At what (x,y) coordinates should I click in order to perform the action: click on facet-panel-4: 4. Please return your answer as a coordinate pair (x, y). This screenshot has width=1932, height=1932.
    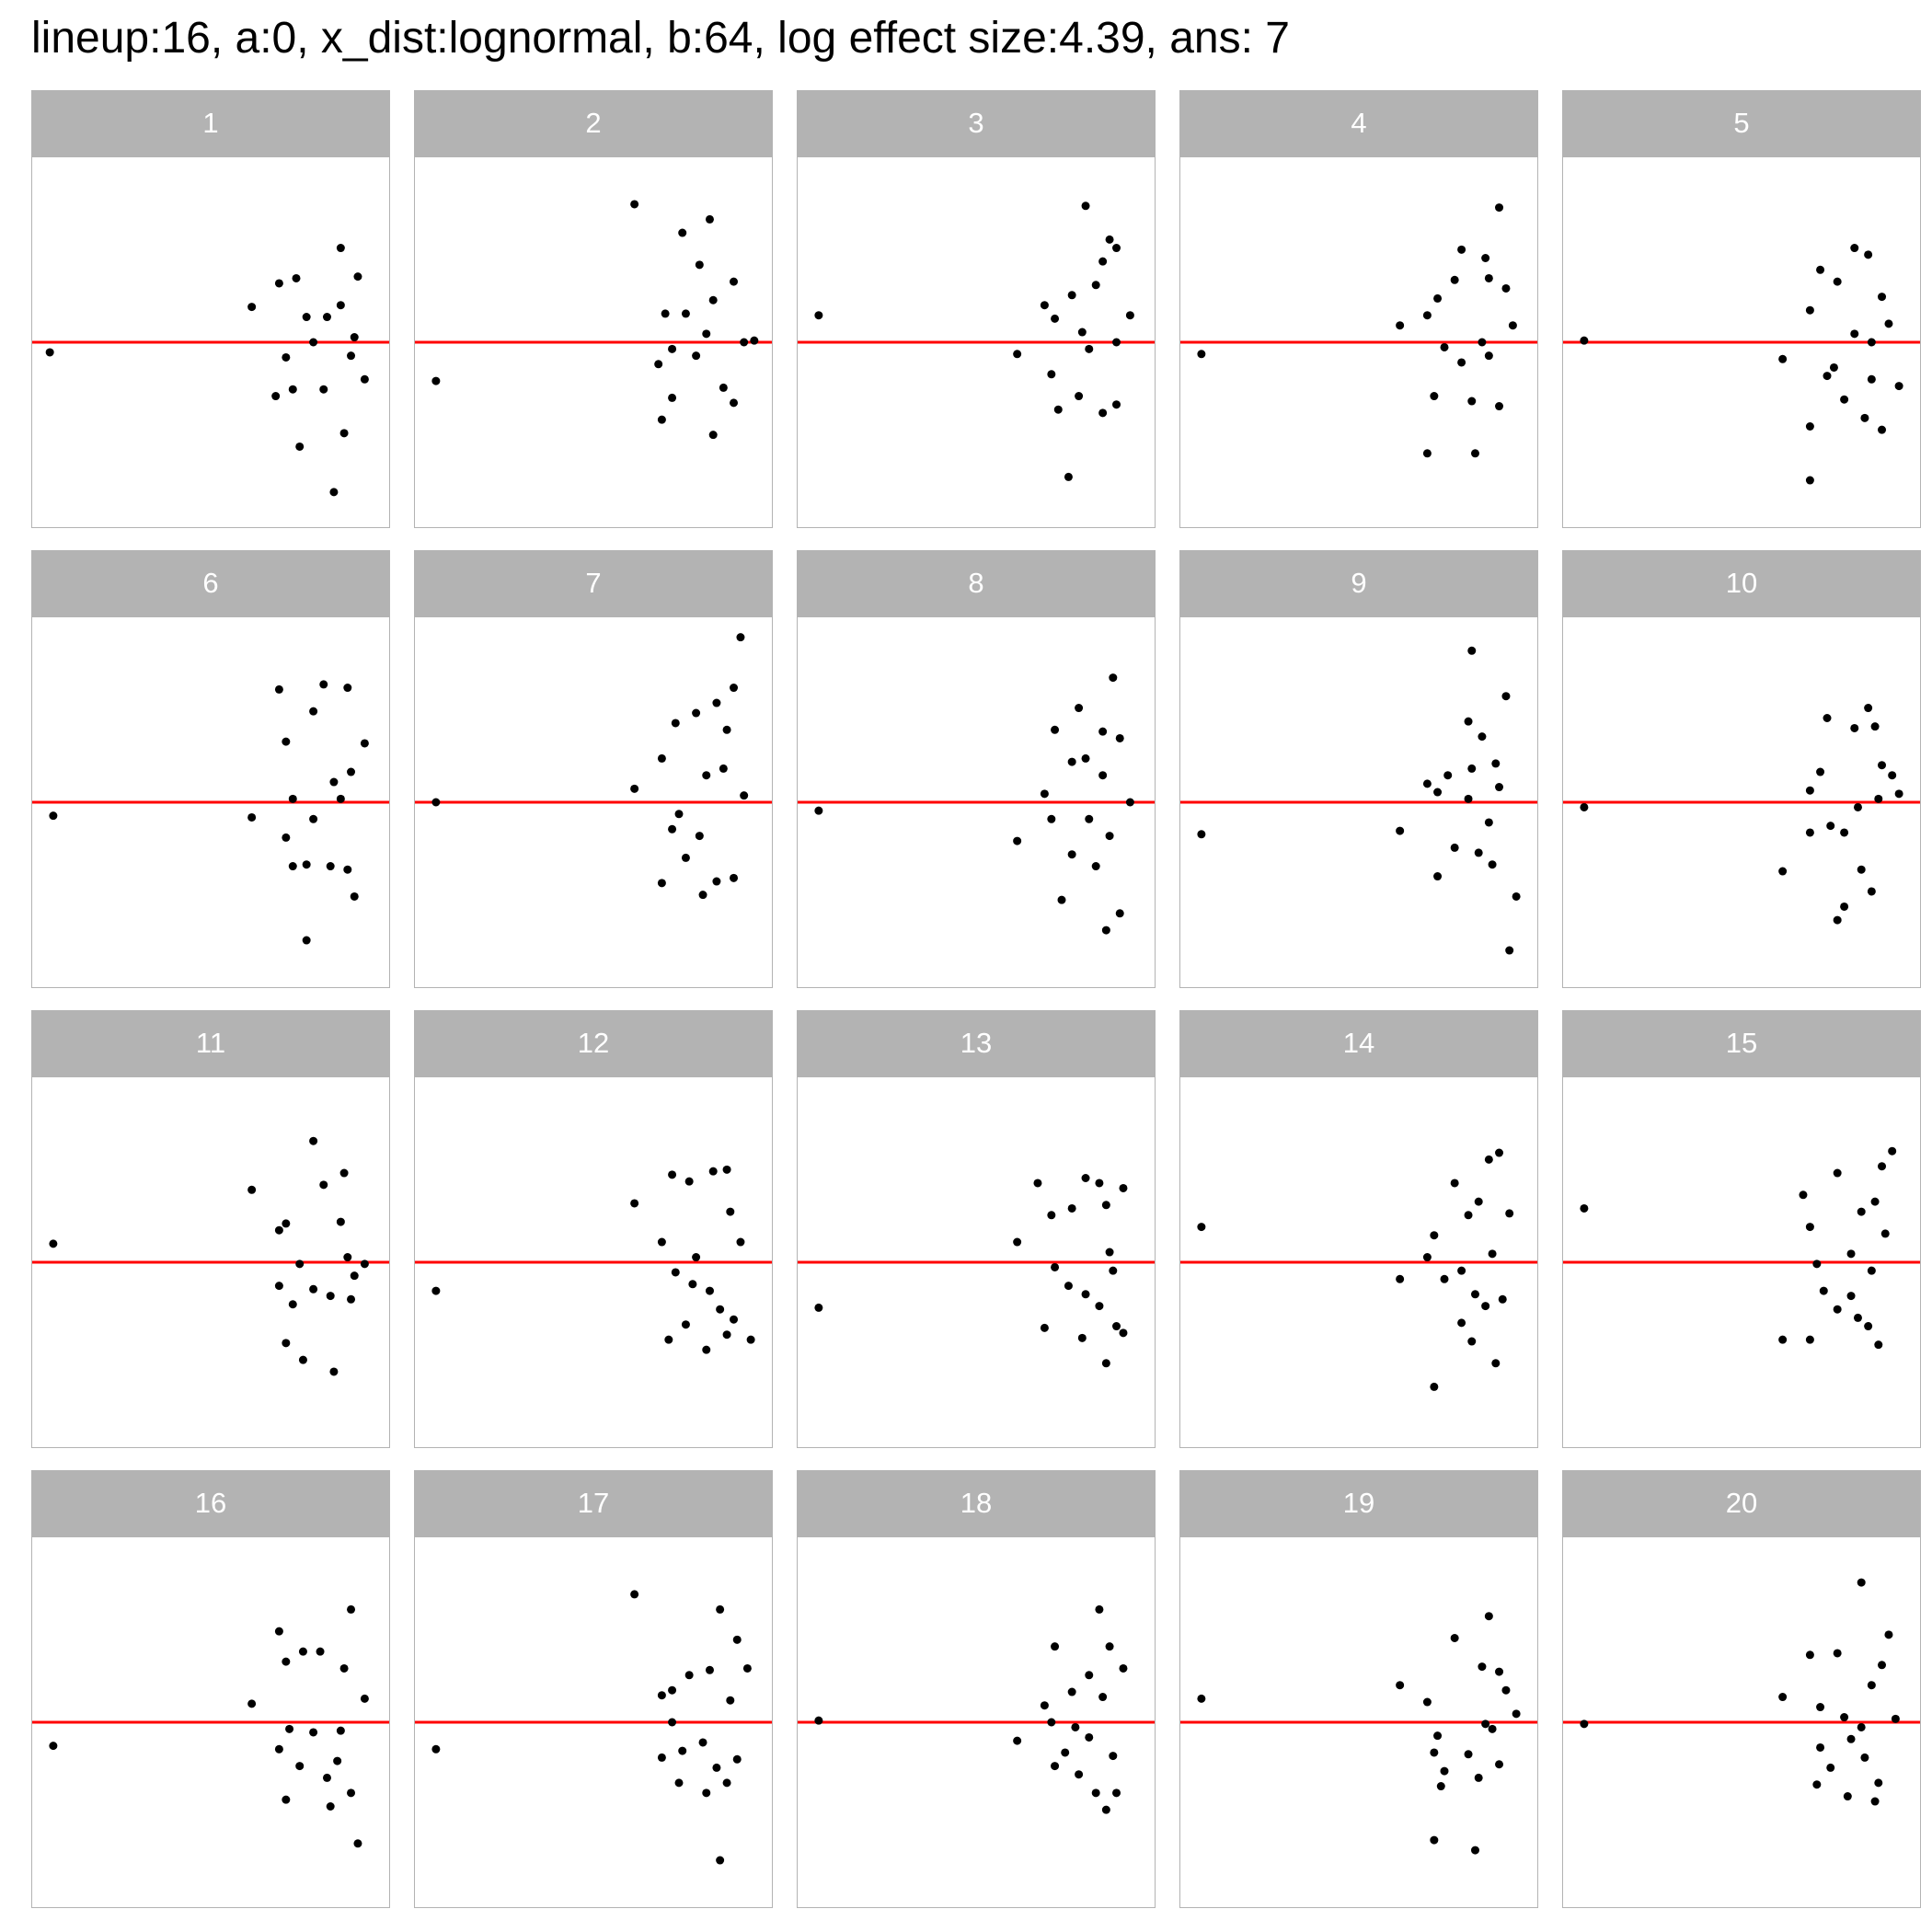
    Looking at the image, I should click on (1358, 309).